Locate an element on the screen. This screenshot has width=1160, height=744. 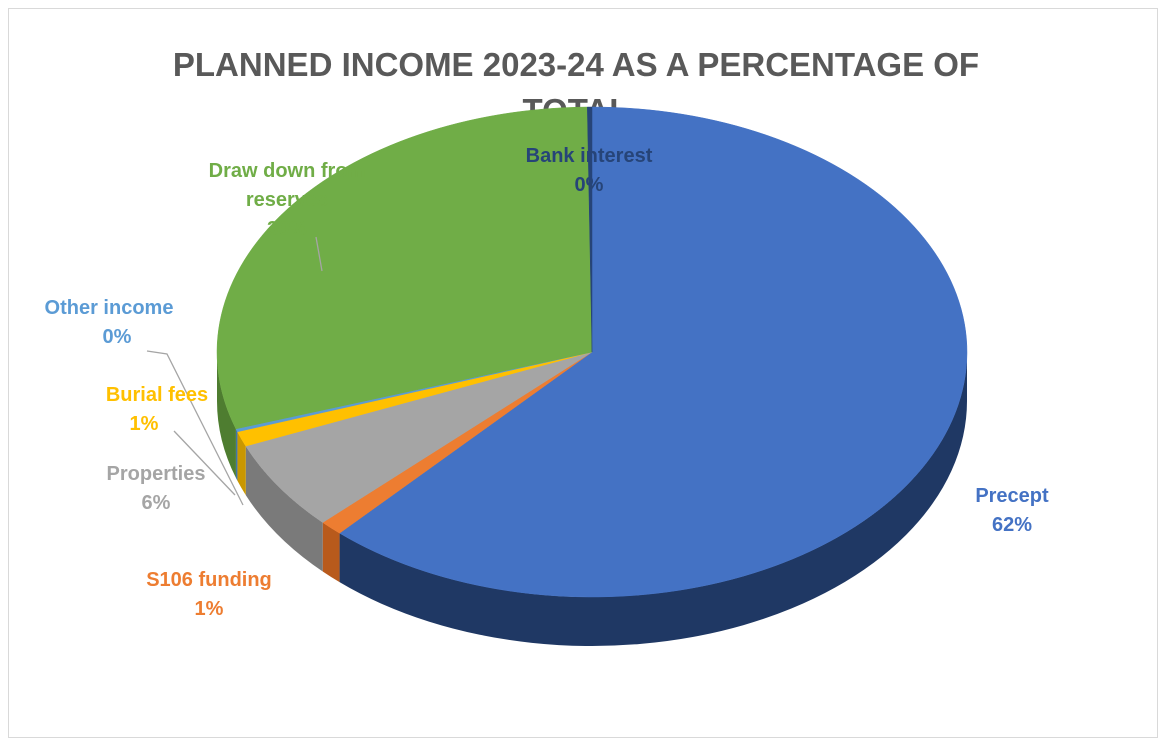
label-value-other-income: 0% is located at coordinates (117, 337).